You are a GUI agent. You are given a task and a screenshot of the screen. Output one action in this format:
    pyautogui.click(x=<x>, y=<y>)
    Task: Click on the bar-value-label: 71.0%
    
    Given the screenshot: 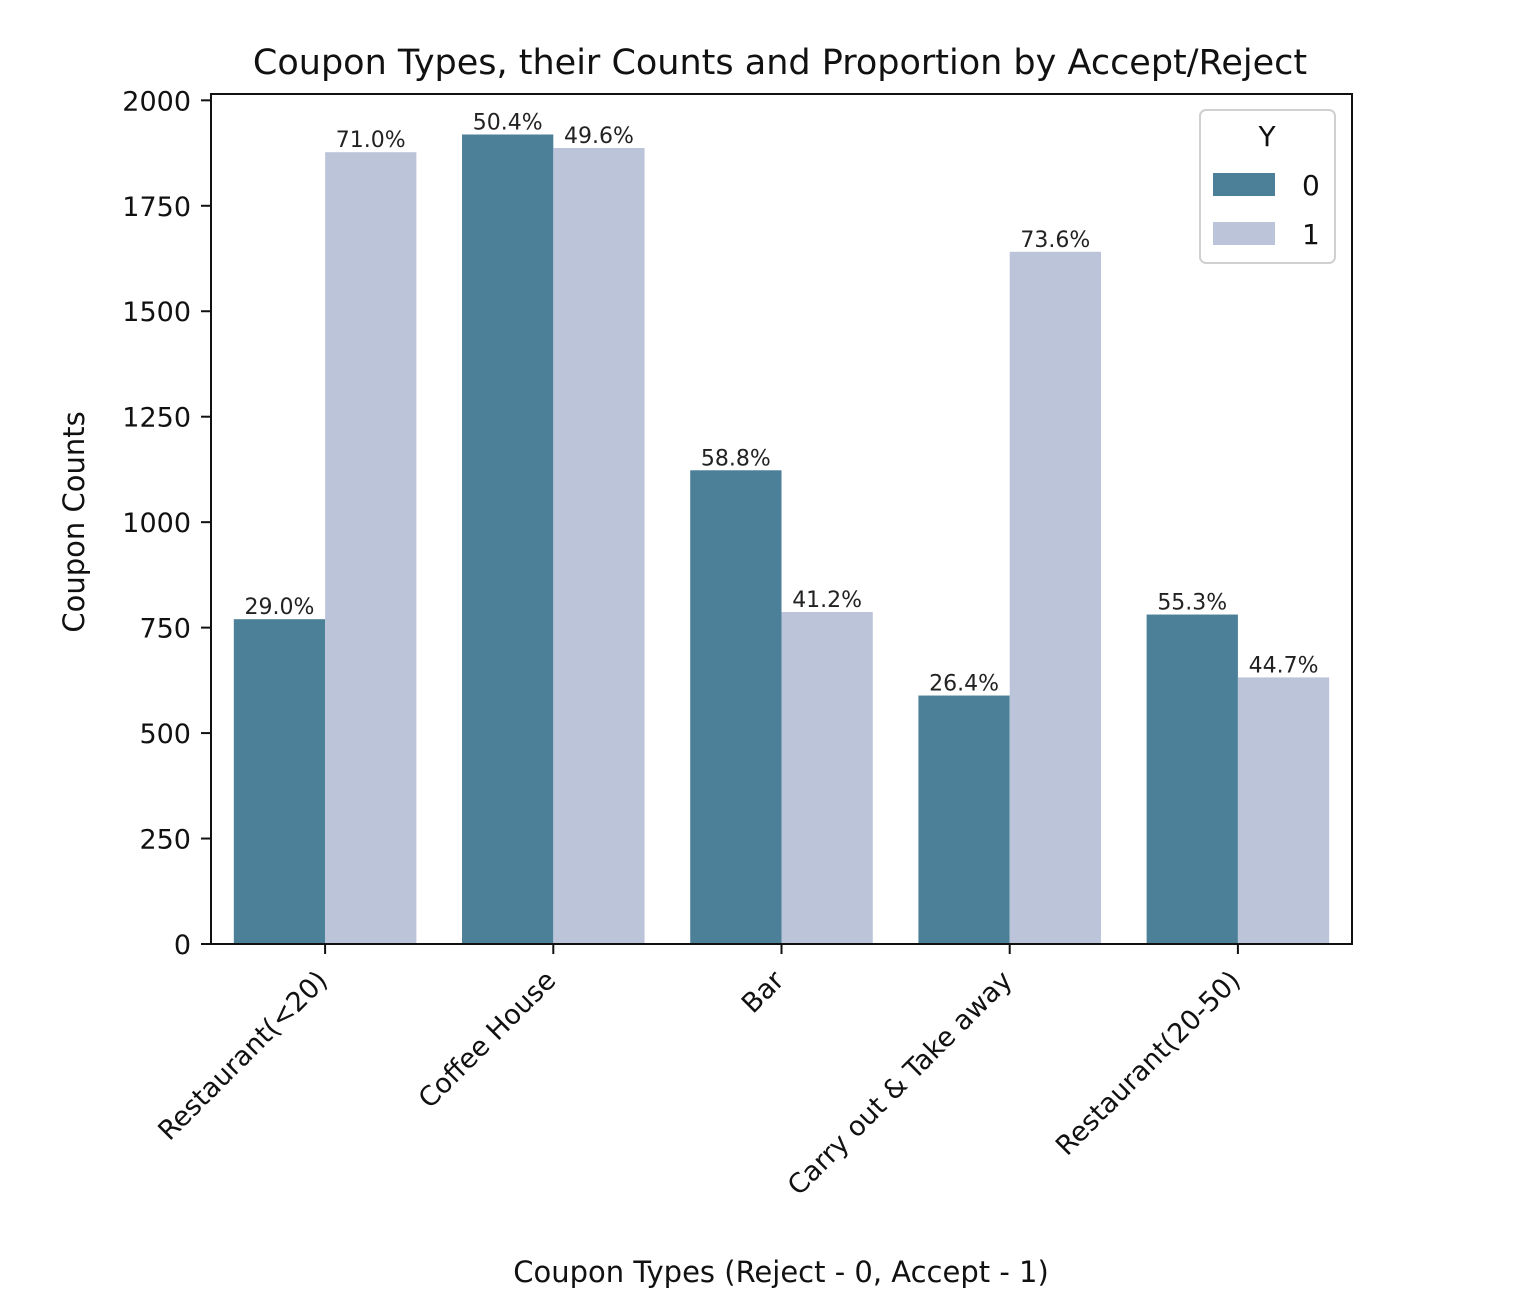 What is the action you would take?
    pyautogui.click(x=371, y=140)
    